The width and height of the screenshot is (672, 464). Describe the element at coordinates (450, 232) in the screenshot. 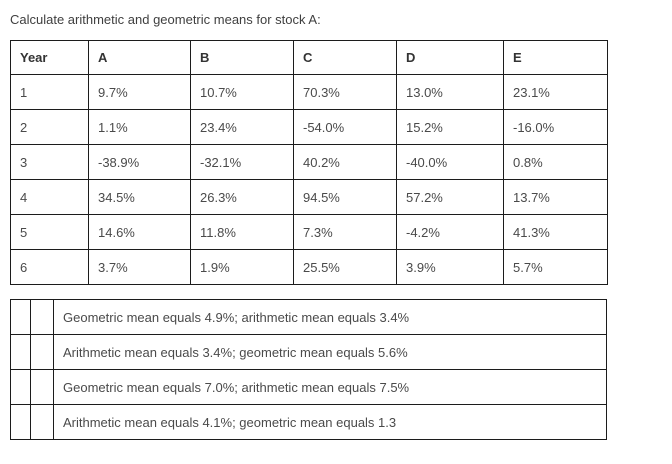

I see `value-cell: -4.2%` at that location.